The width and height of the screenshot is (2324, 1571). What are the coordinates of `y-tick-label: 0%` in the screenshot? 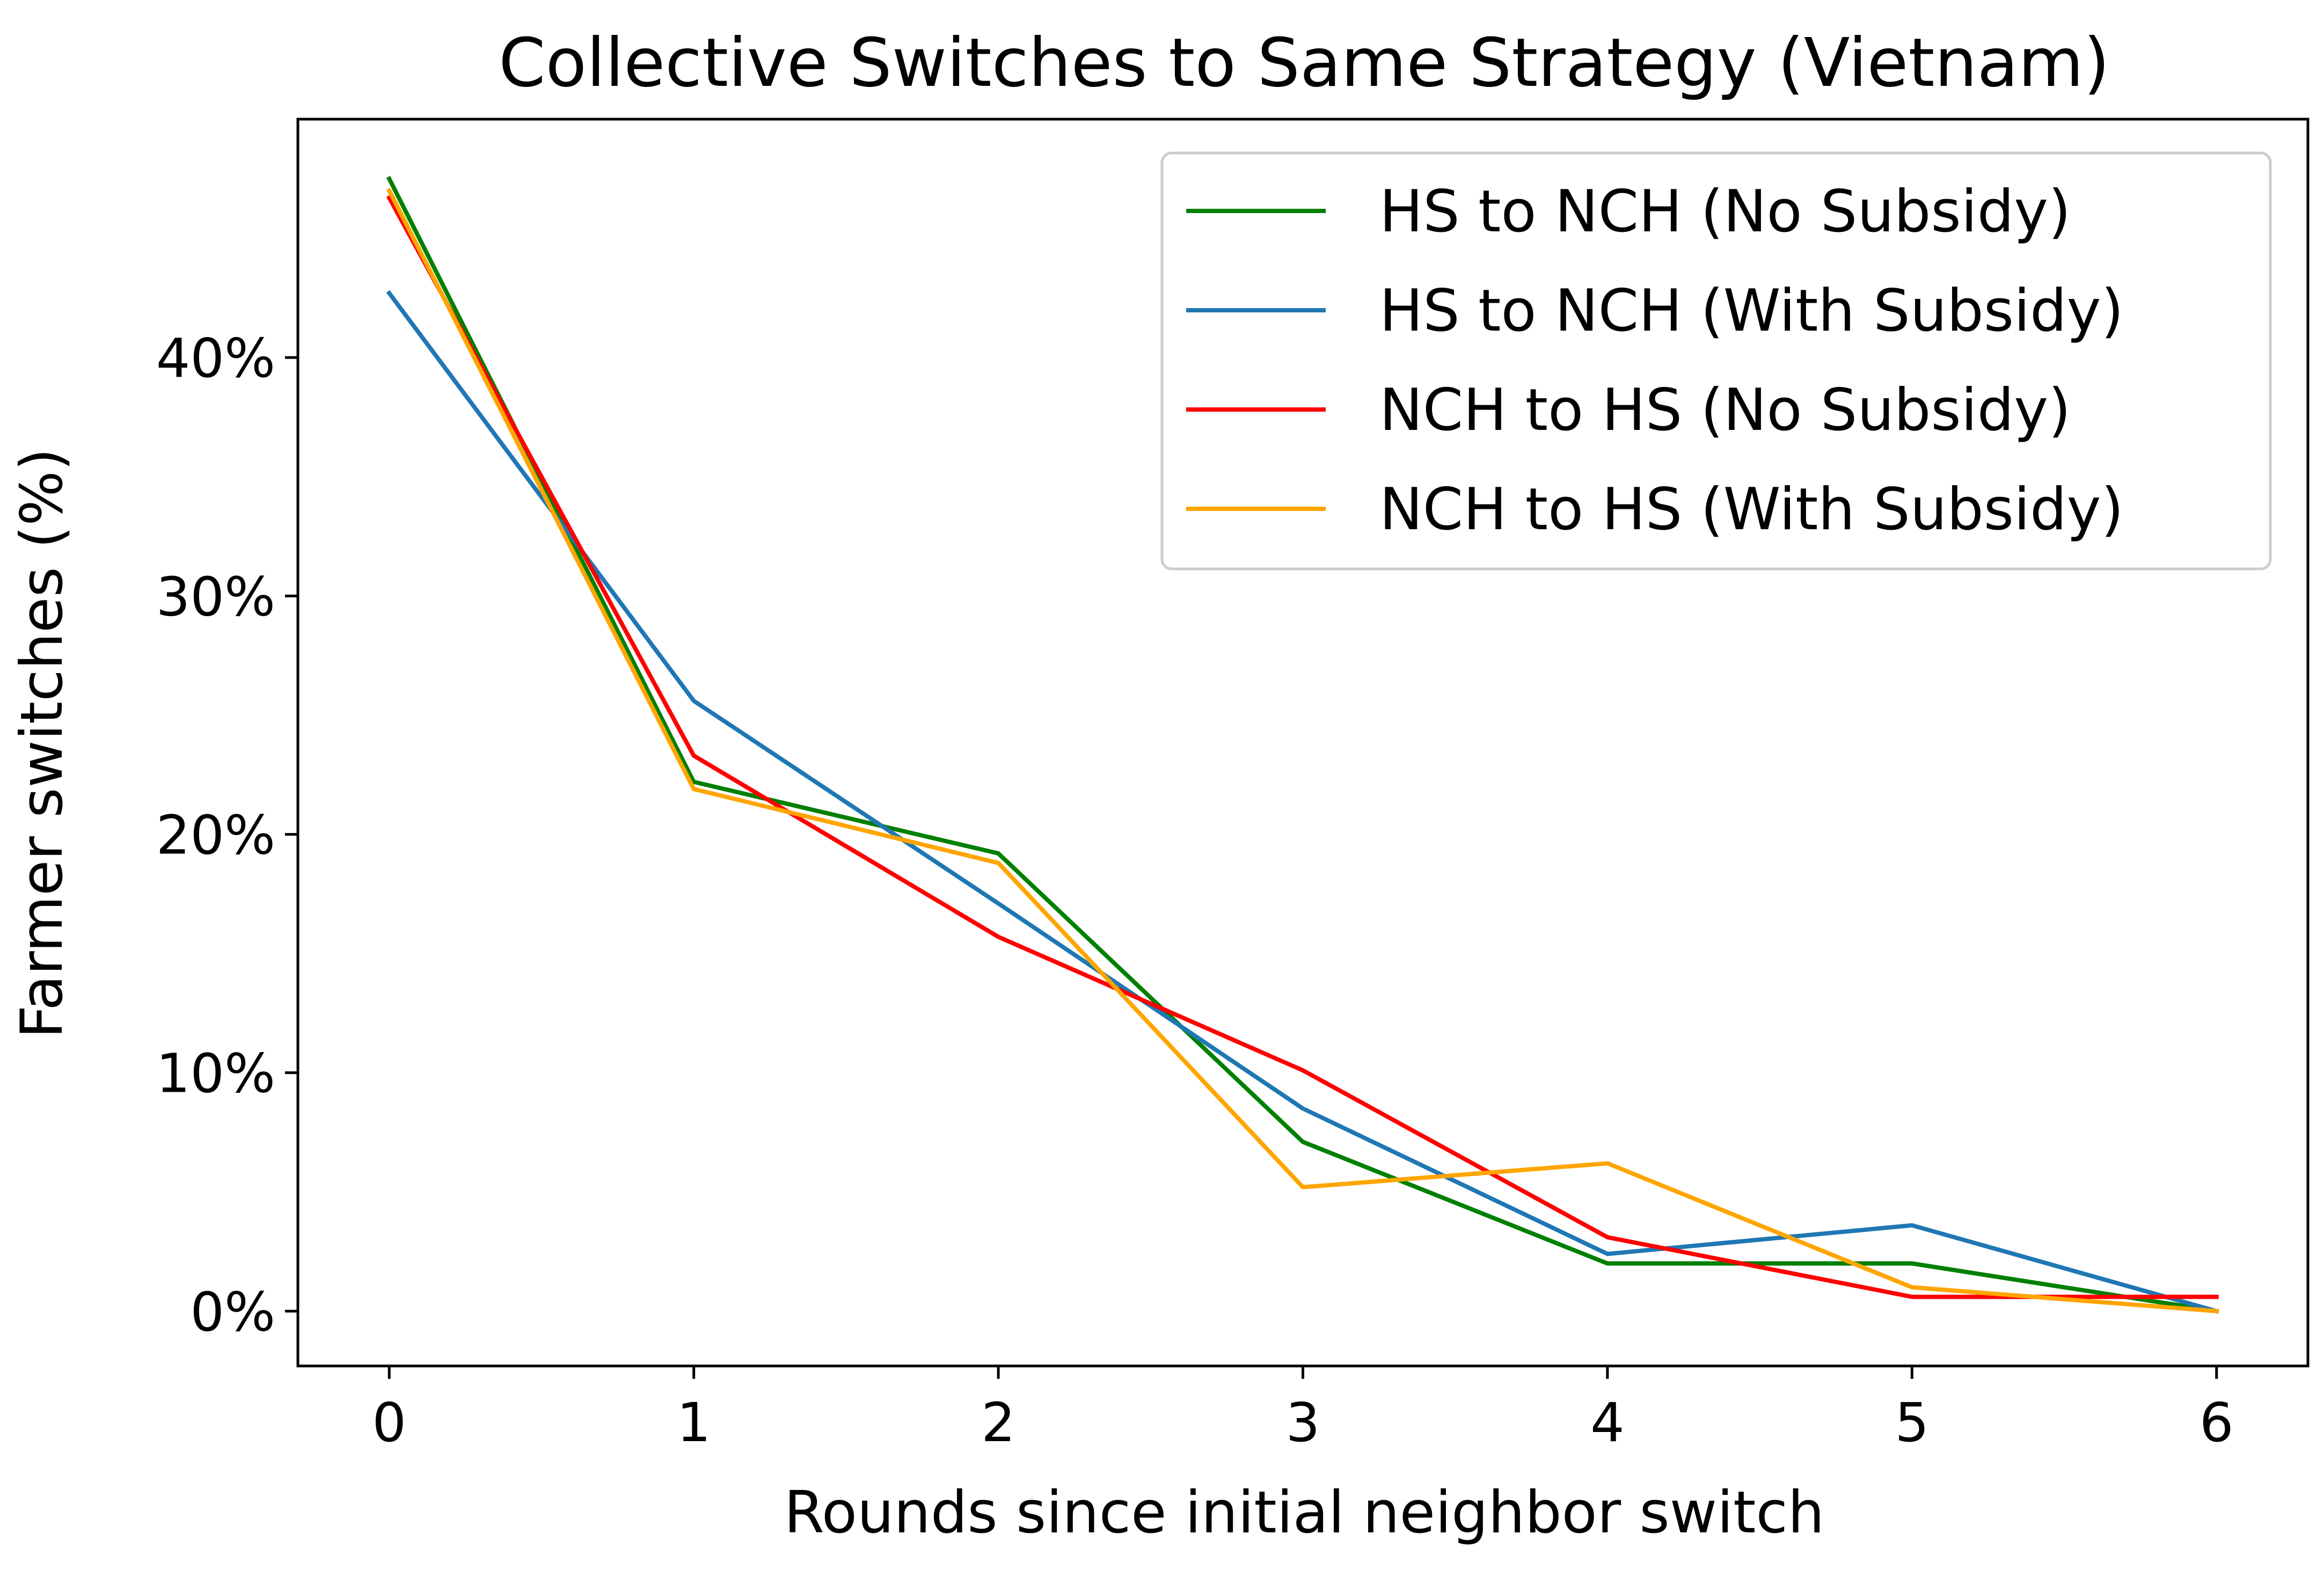 It's located at (232, 1312).